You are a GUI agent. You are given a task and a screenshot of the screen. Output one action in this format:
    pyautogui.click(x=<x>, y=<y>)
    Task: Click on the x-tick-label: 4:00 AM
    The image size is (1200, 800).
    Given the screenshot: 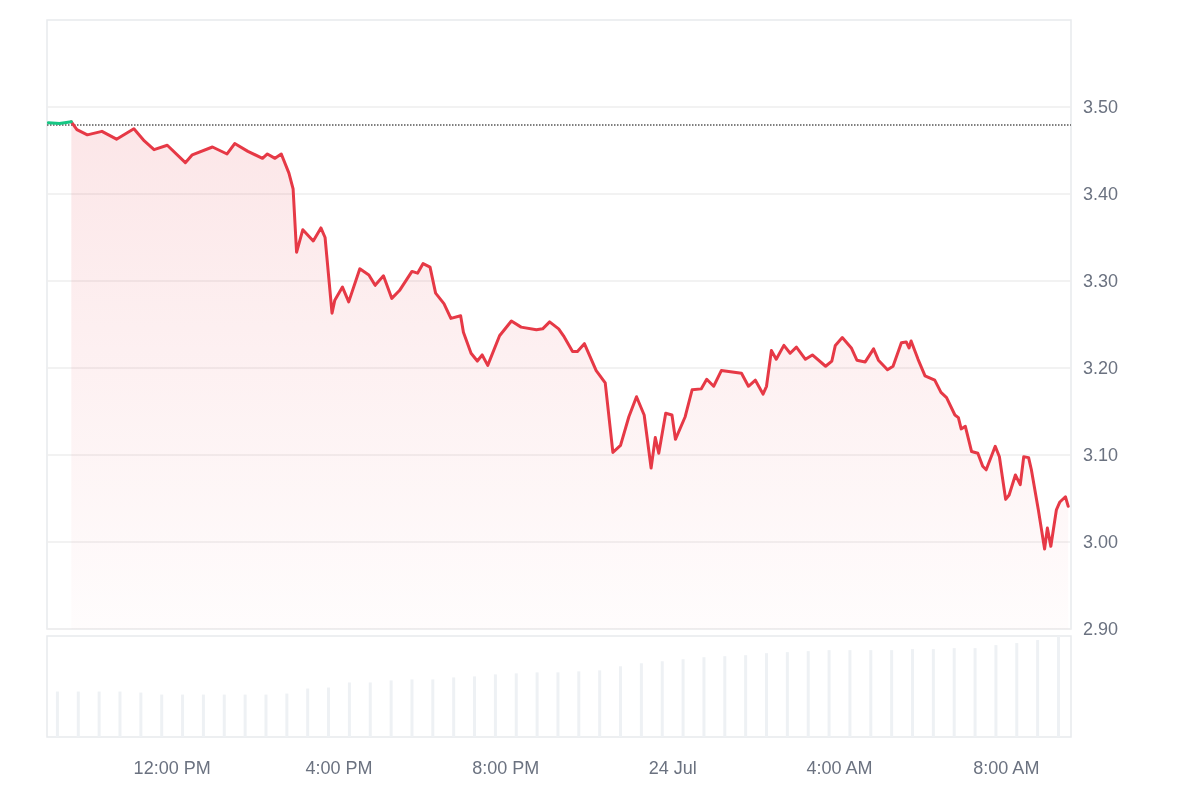 What is the action you would take?
    pyautogui.click(x=839, y=768)
    